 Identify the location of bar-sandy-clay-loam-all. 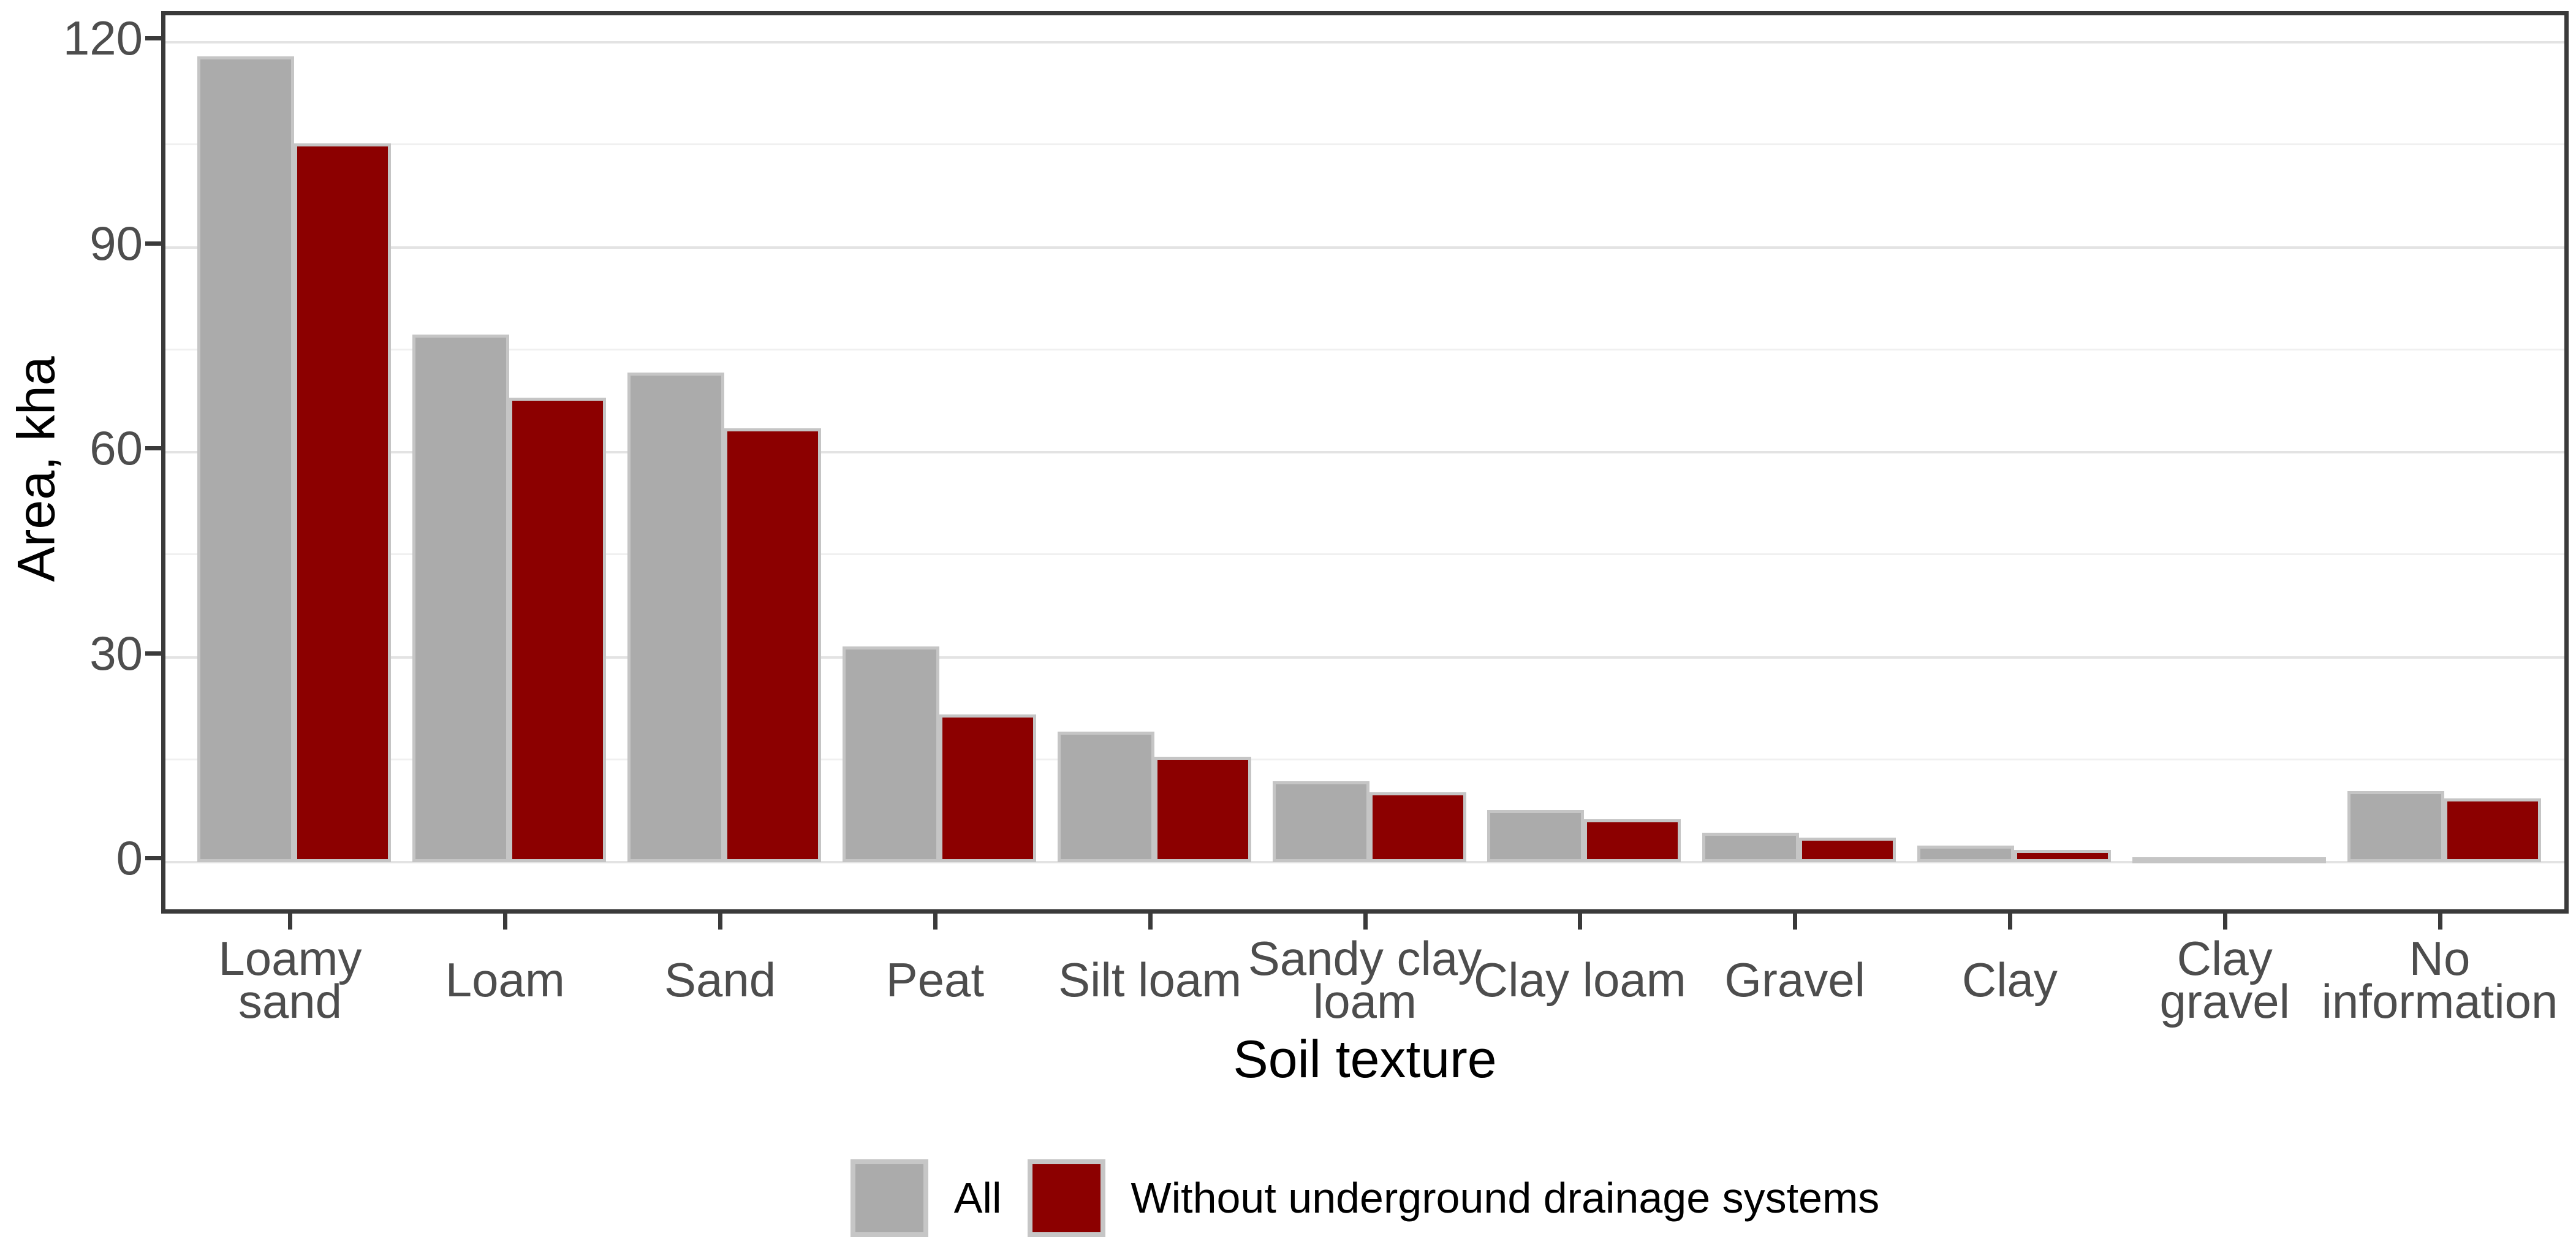
(1320, 821).